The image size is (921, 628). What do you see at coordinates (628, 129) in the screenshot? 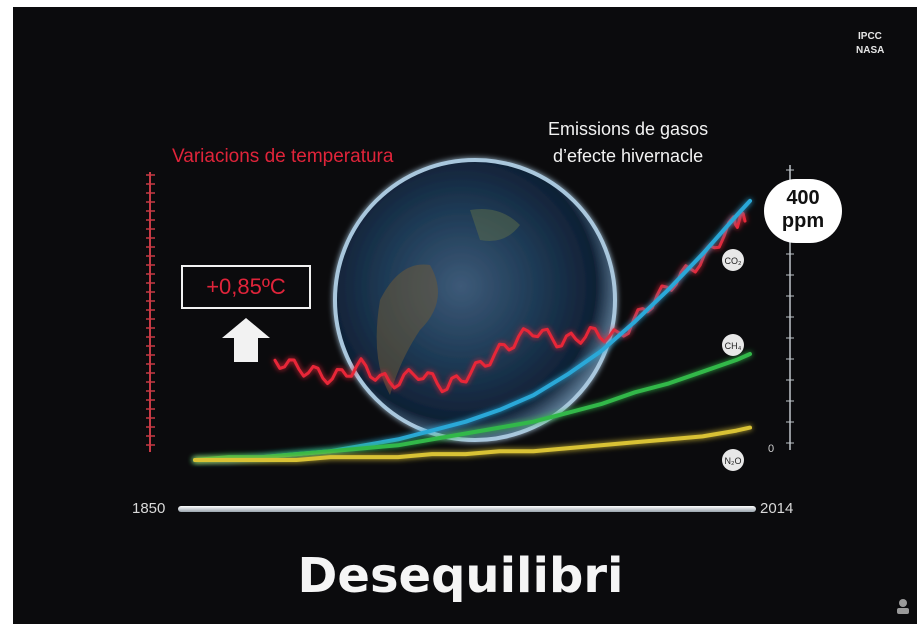
I see `emissions-title-line1: Emissions de gasos` at bounding box center [628, 129].